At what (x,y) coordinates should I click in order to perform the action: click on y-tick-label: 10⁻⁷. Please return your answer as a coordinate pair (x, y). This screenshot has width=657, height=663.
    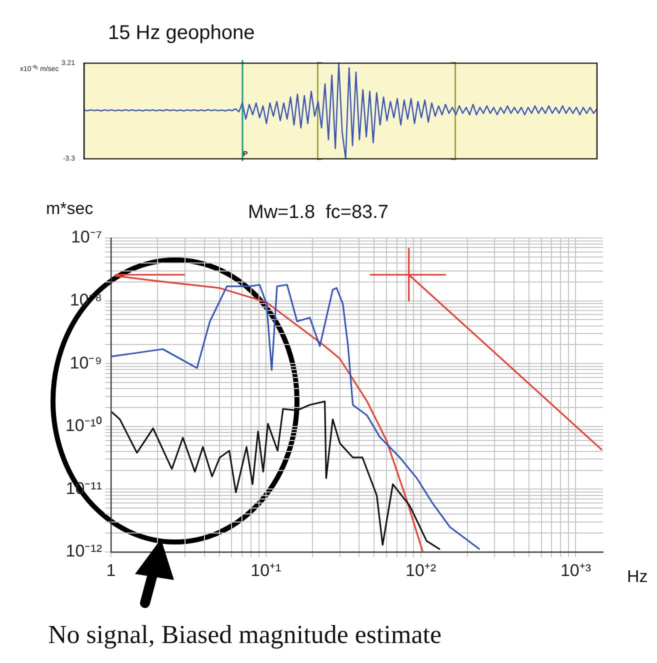
    Looking at the image, I should click on (86, 237).